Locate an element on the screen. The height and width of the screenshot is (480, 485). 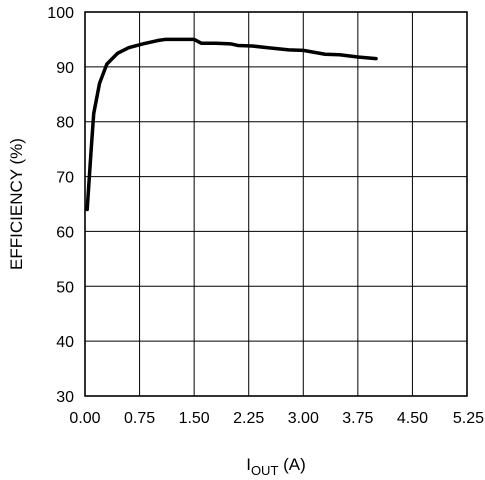
x-axis-title-main: I is located at coordinates (248, 464).